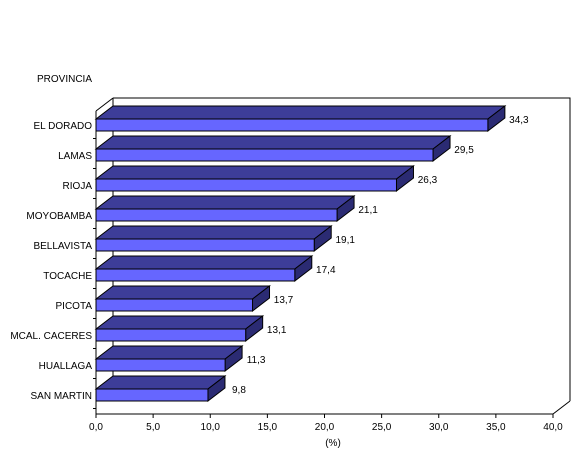  I want to click on data-label: 21,1, so click(368, 210).